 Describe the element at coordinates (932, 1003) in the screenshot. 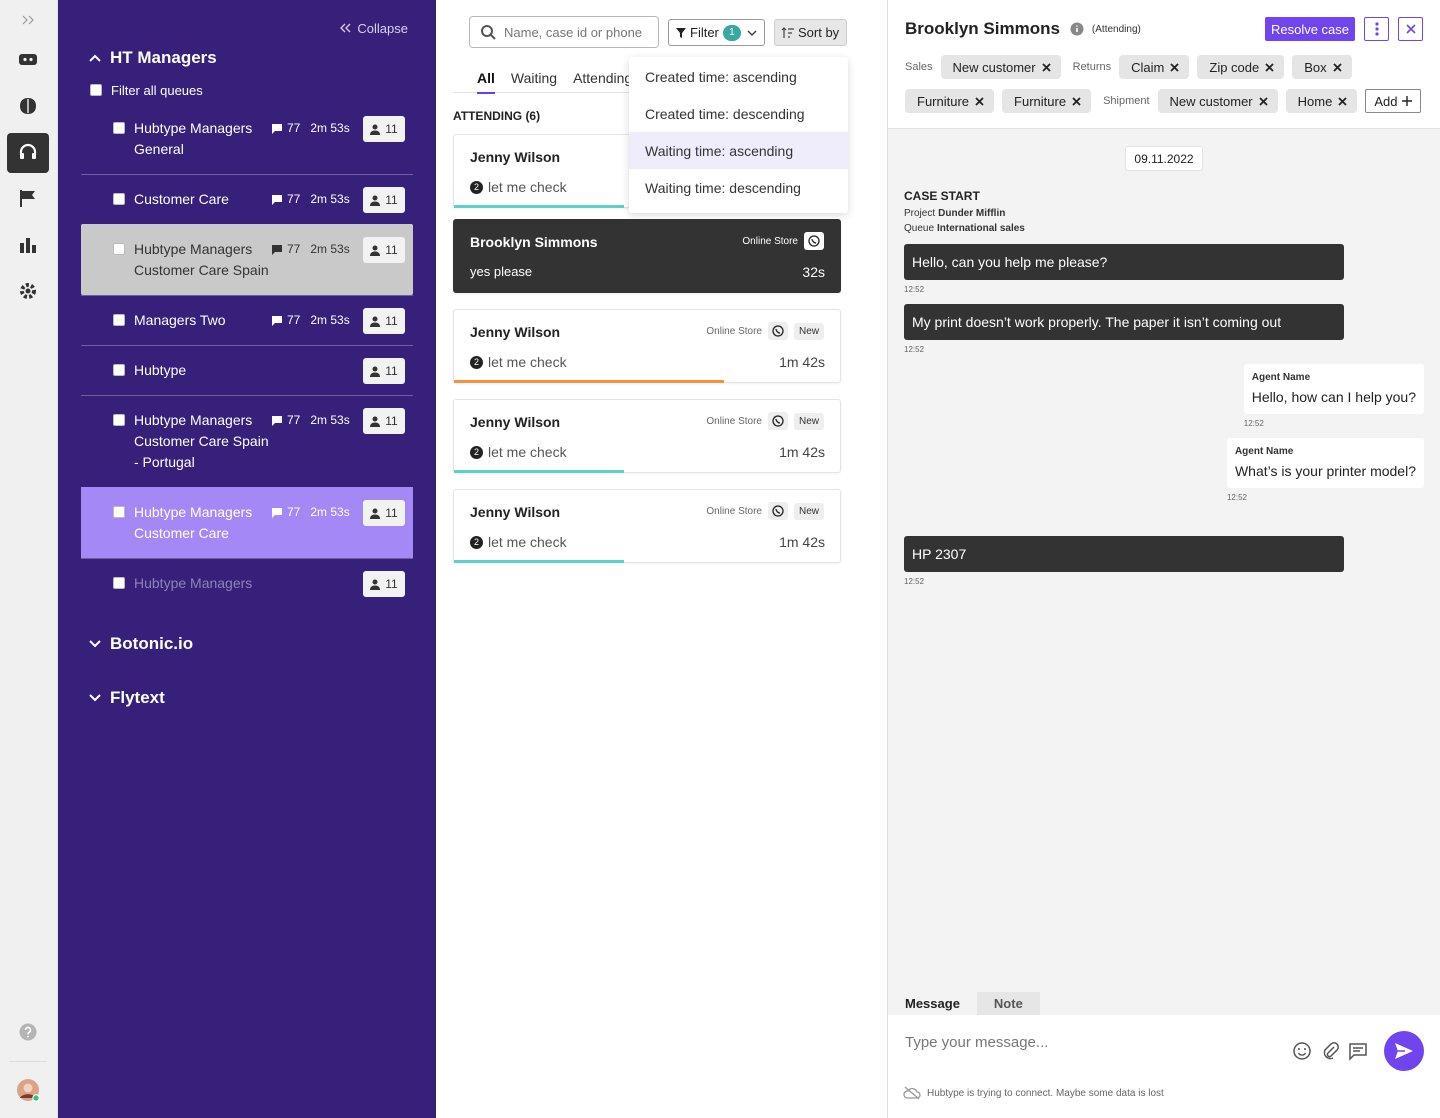

I see `composer-tab: Message` at that location.